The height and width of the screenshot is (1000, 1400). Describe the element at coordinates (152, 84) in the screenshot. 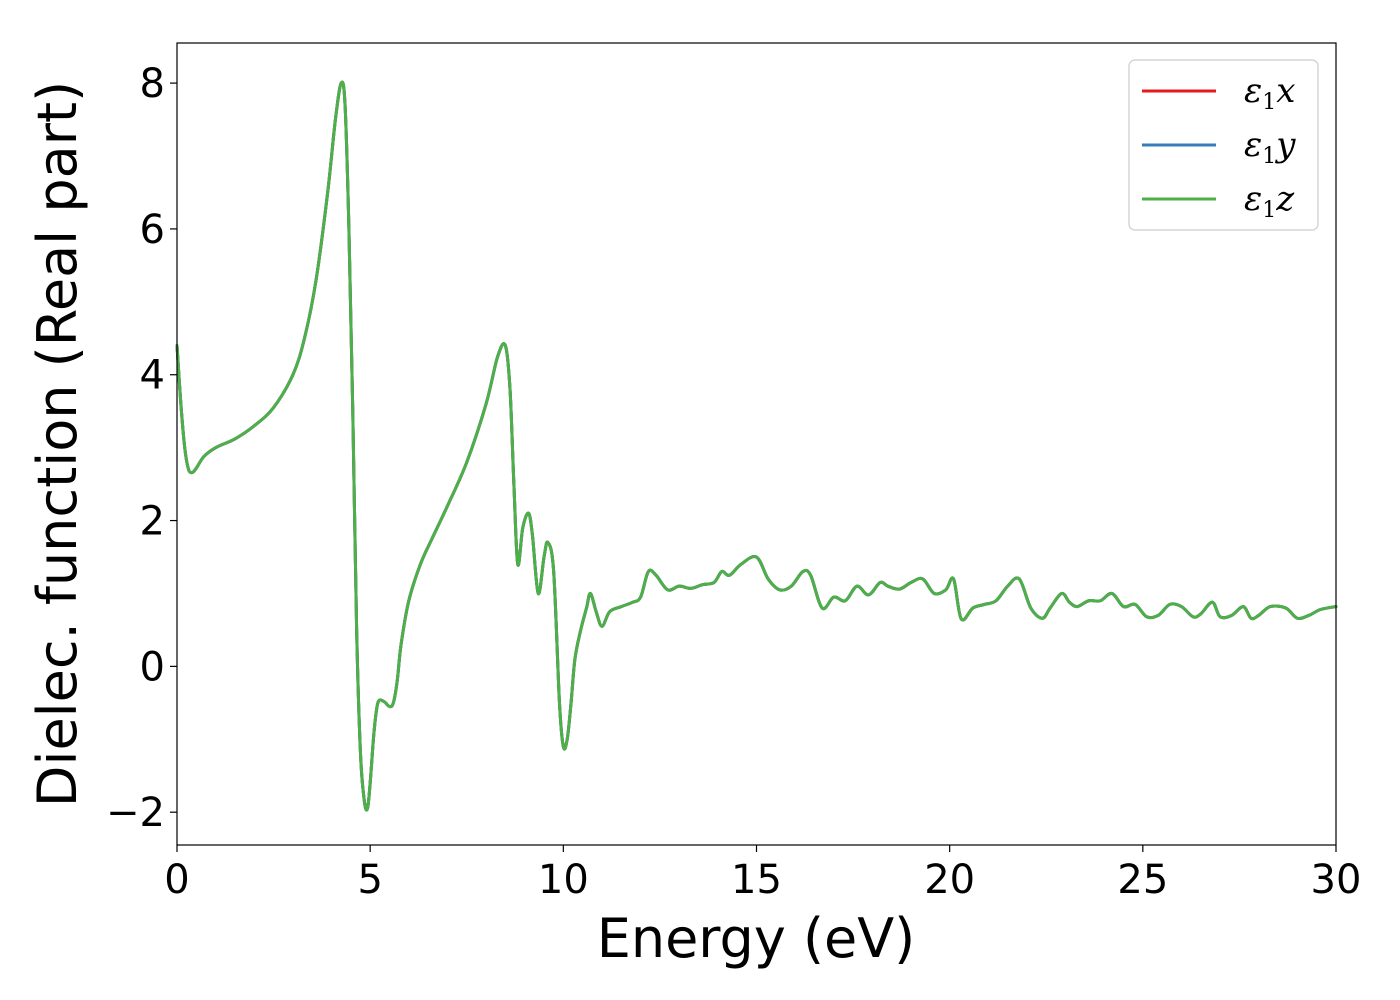

I see `y-tick-label: 8` at that location.